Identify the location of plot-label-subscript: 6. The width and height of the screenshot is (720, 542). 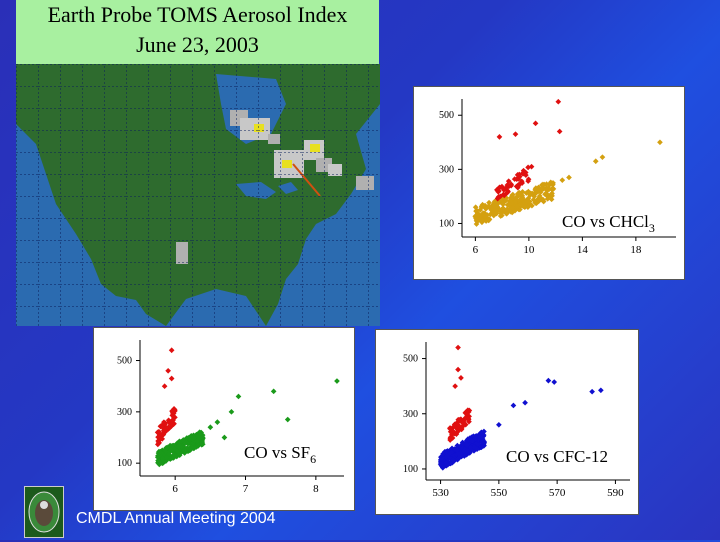
(313, 459).